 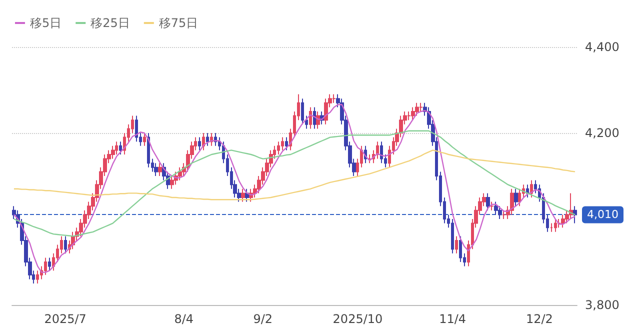 I want to click on legend-label: 移5日, so click(x=46, y=23).